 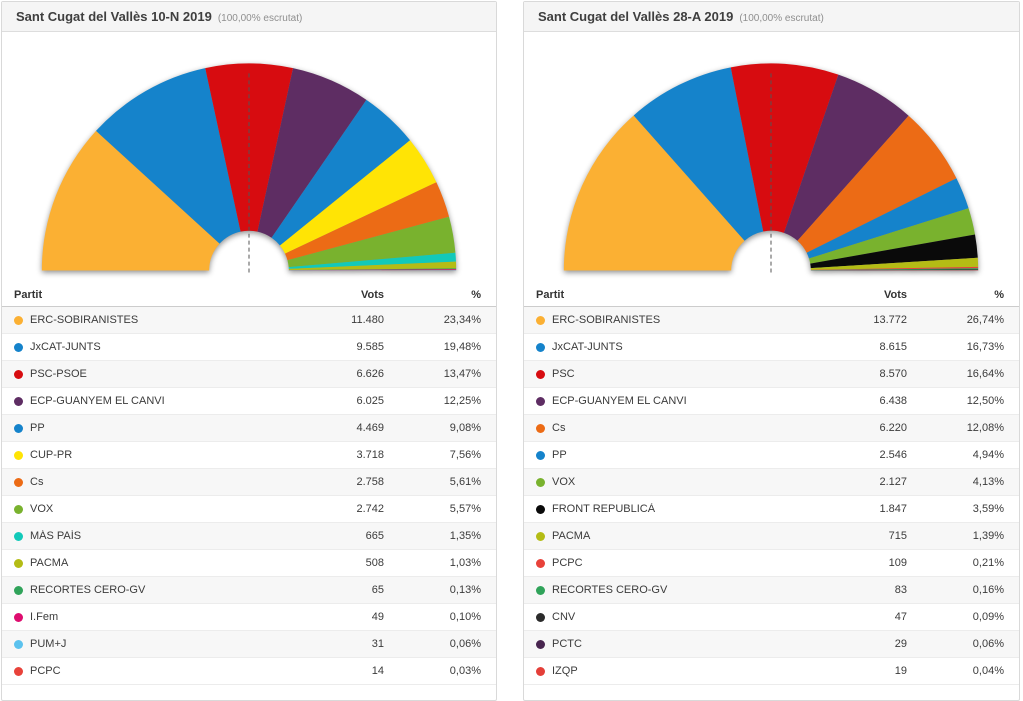 What do you see at coordinates (847, 563) in the screenshot?
I see `party-votes: 109` at bounding box center [847, 563].